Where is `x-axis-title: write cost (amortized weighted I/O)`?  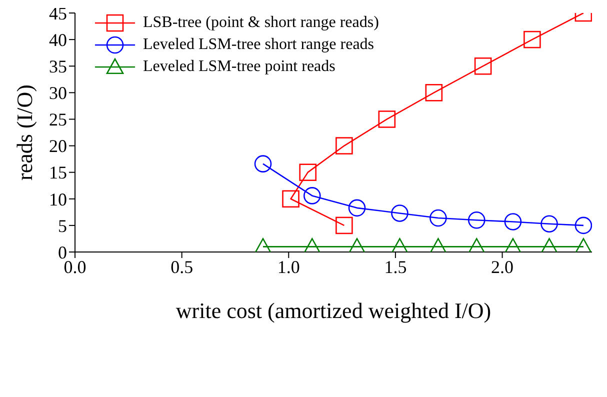
x-axis-title: write cost (amortized weighted I/O) is located at coordinates (334, 310).